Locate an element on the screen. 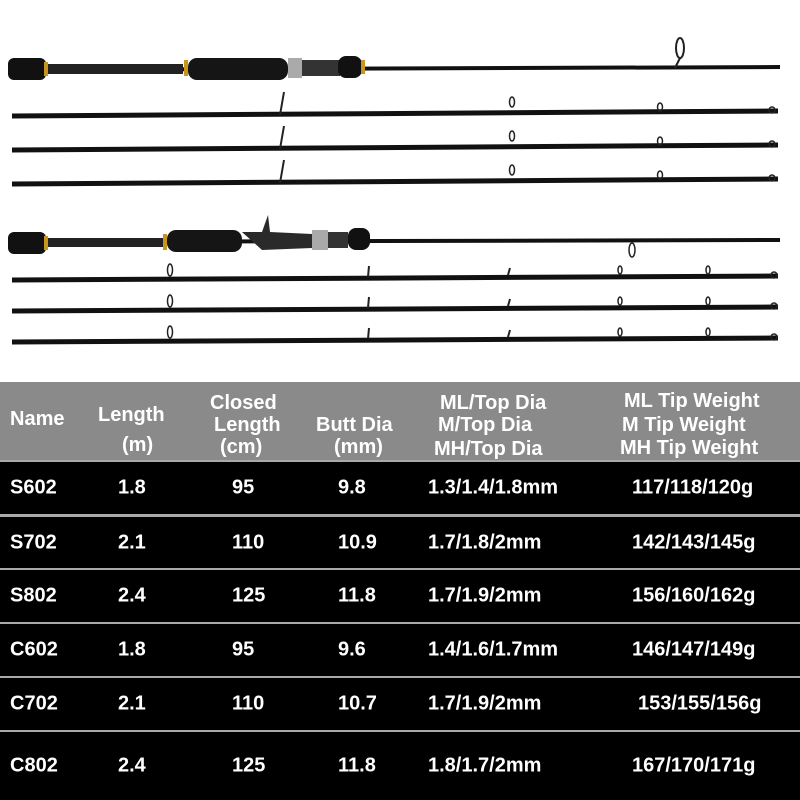 This screenshot has height=800, width=800. header-mh-tip-weight: MH Tip Weight is located at coordinates (689, 448).